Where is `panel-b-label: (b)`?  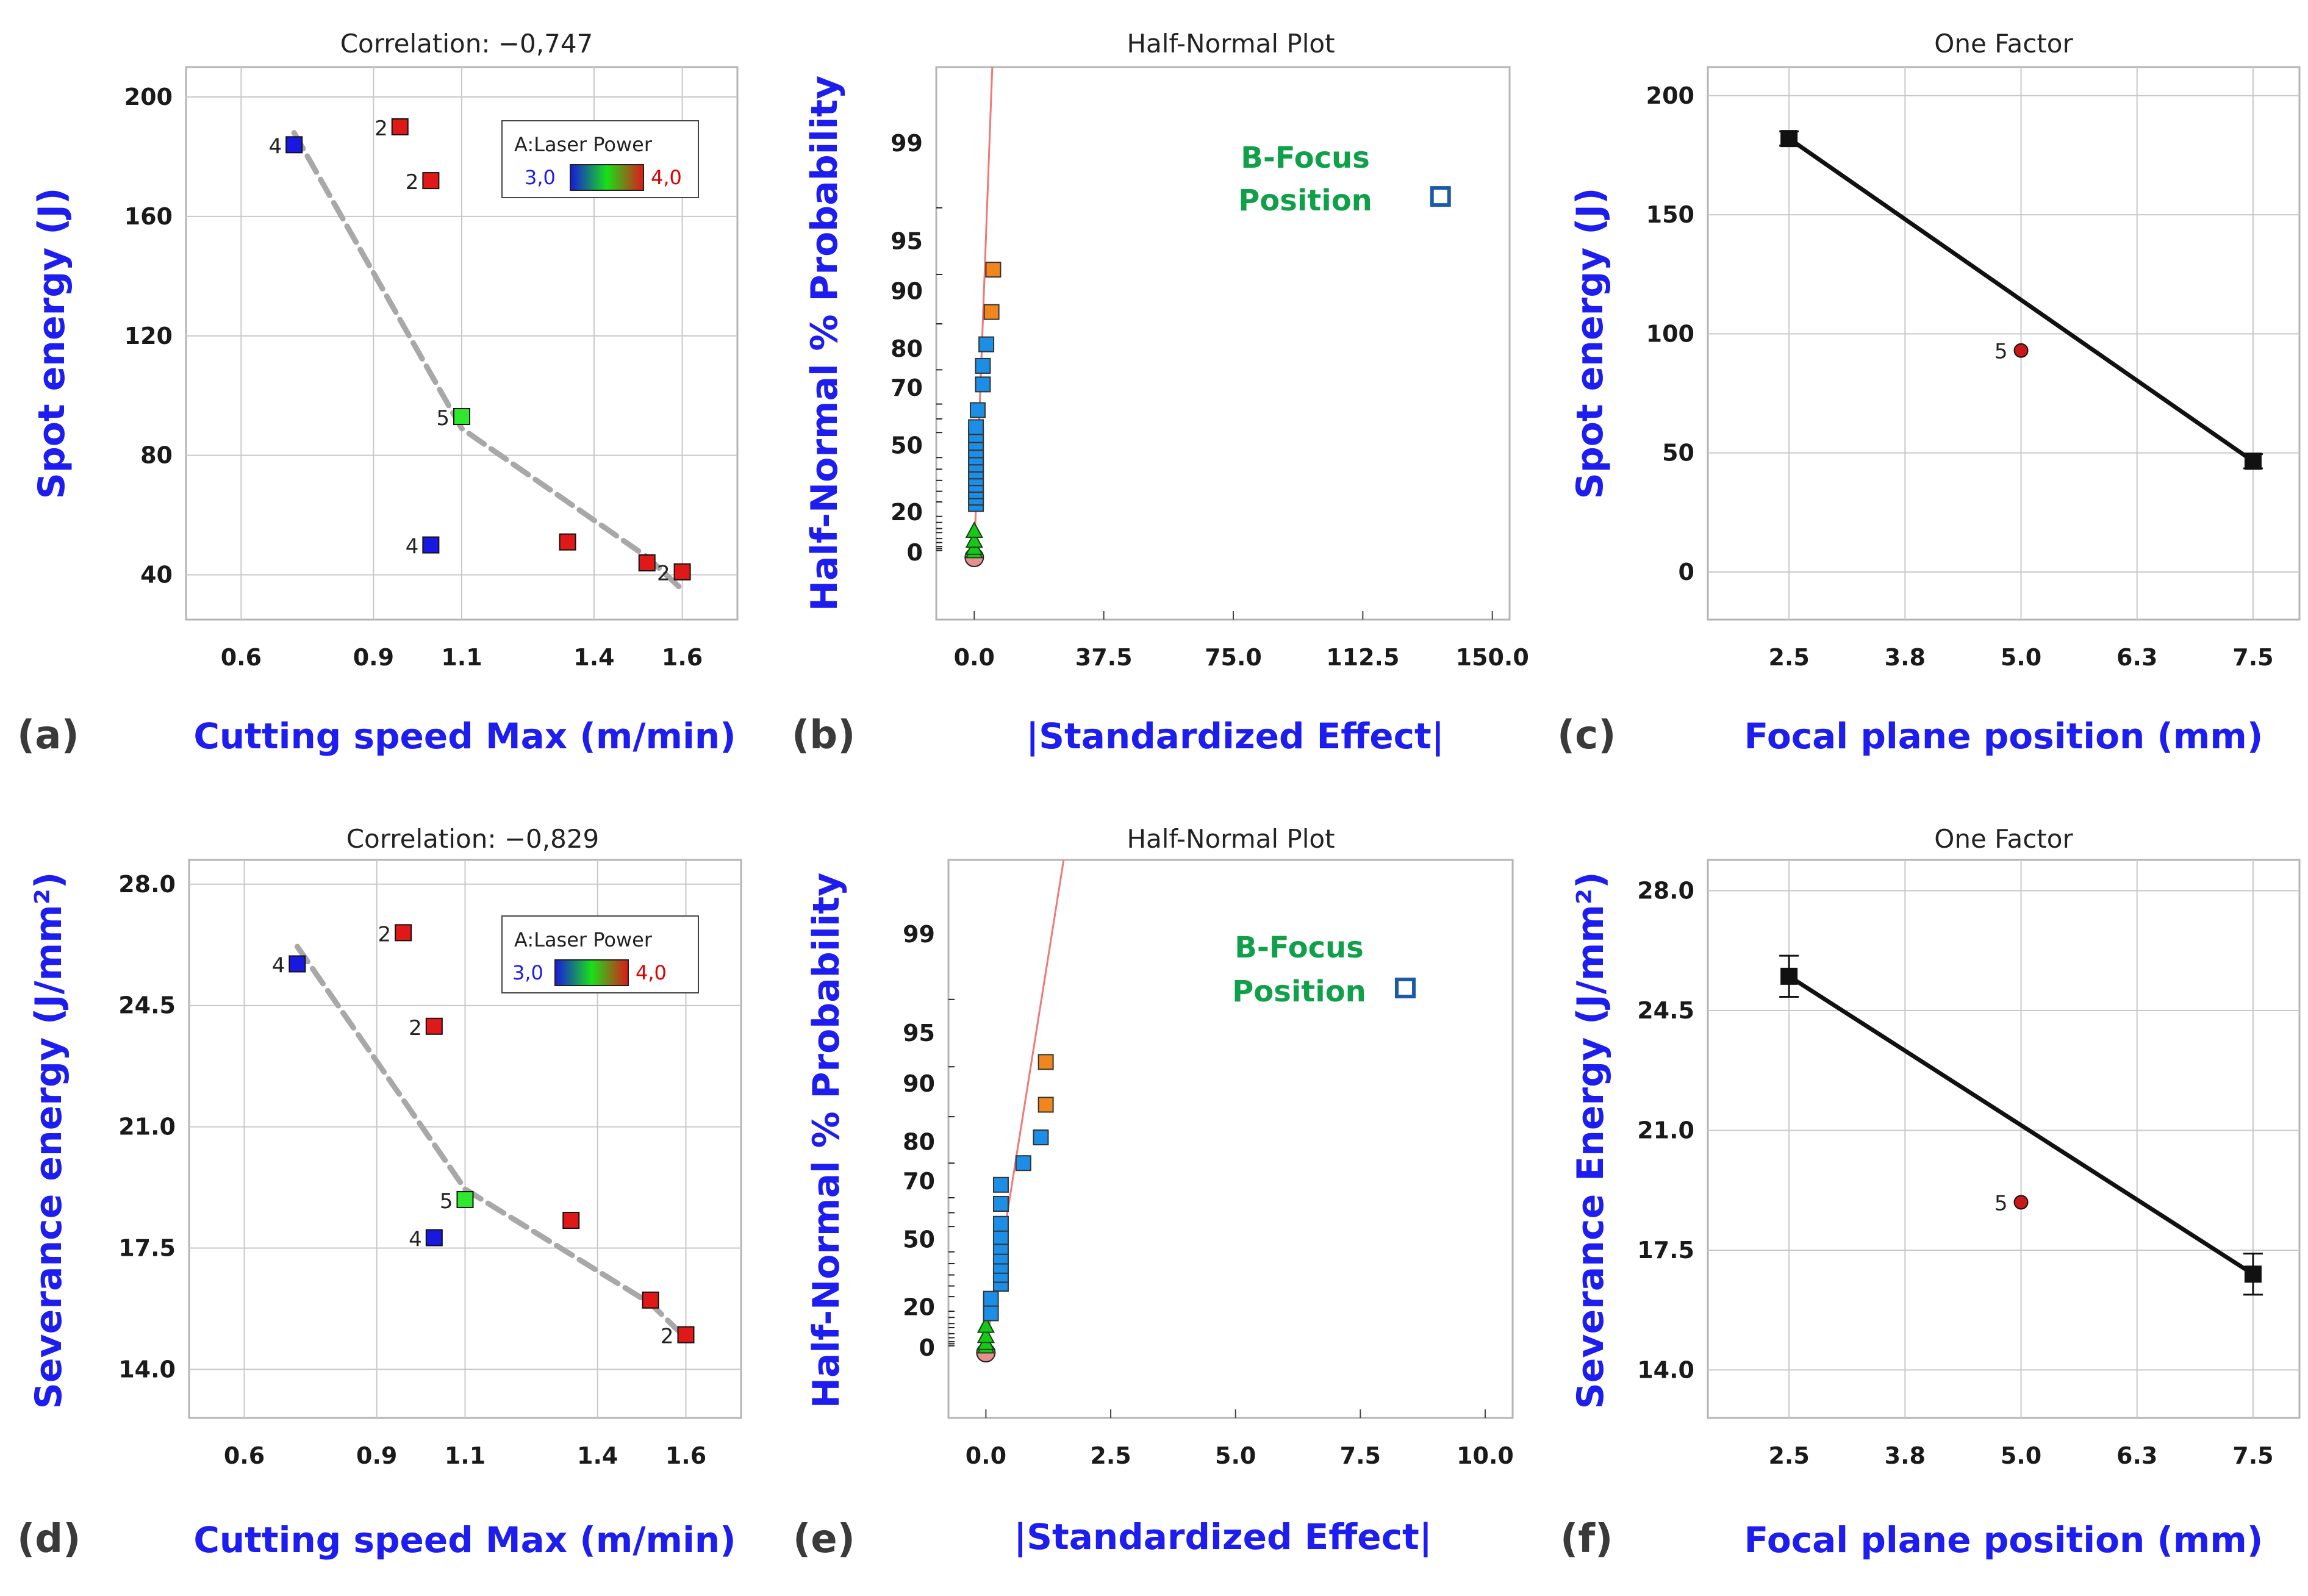
panel-b-label: (b) is located at coordinates (823, 735).